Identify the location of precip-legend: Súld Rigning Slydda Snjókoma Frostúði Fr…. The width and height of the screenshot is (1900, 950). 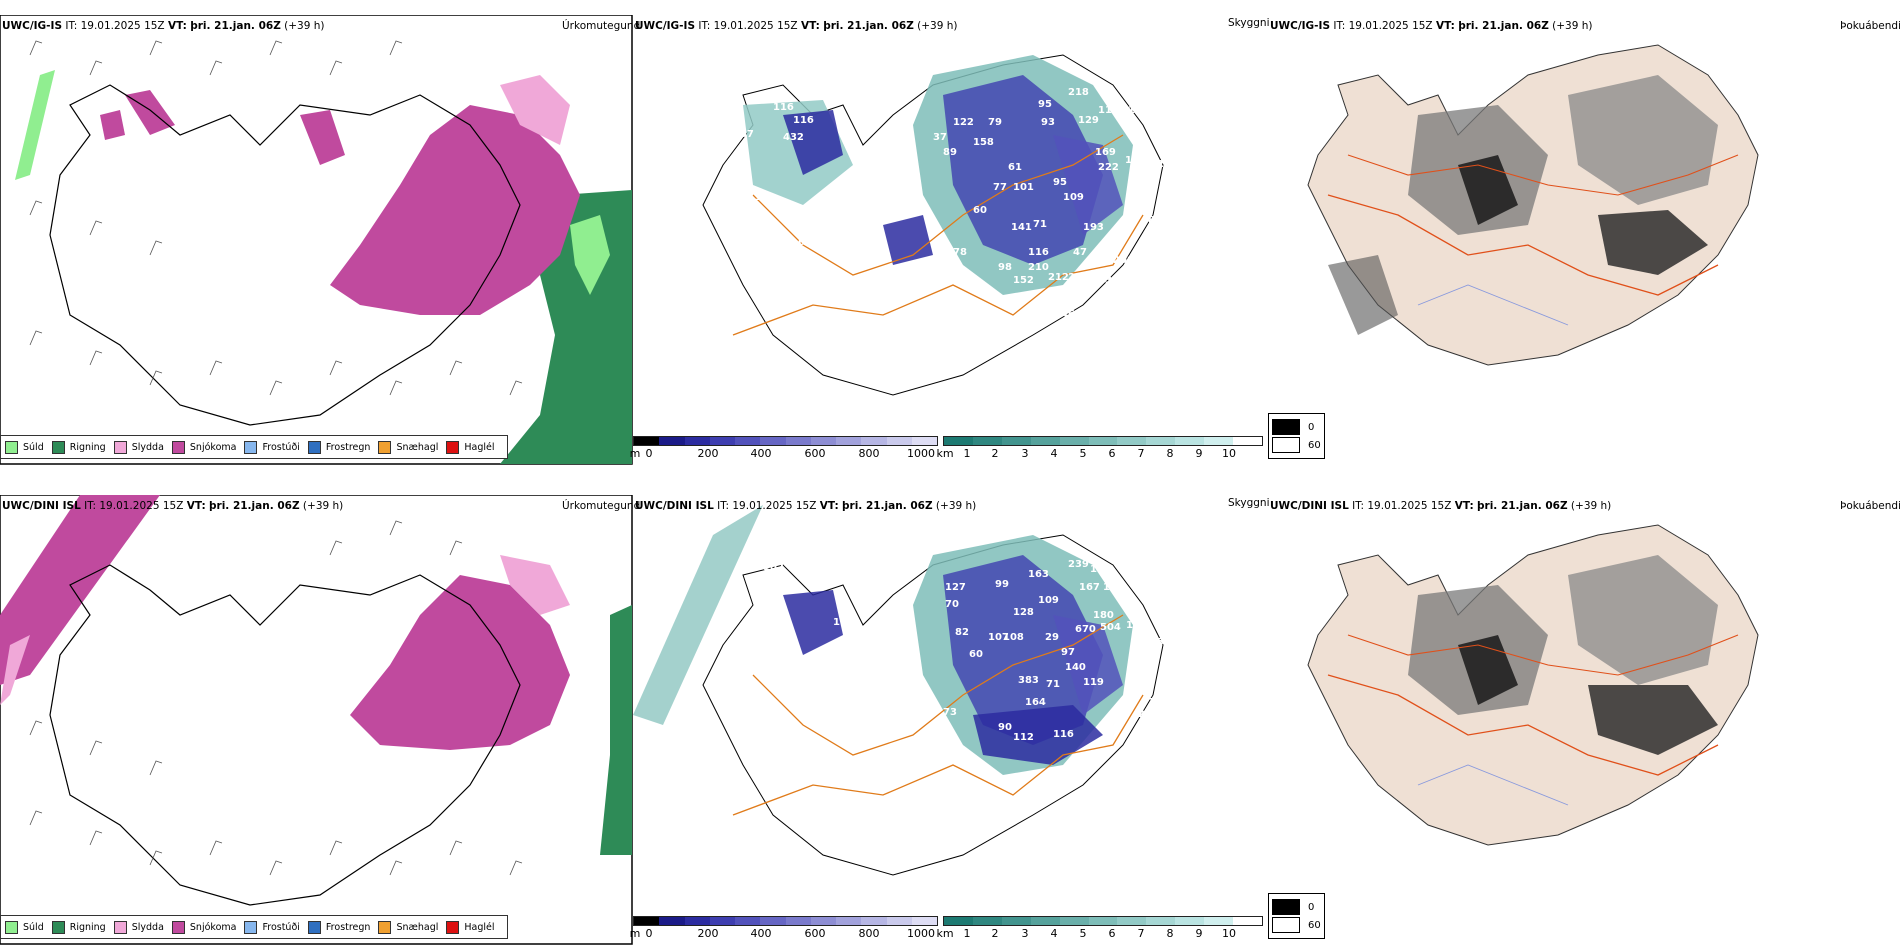
(254, 927).